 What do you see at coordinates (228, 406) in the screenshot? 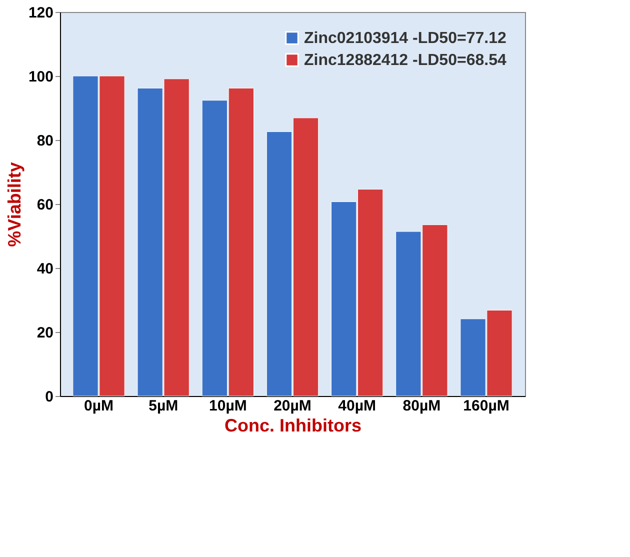
I see `x-tick-label: 10µM` at bounding box center [228, 406].